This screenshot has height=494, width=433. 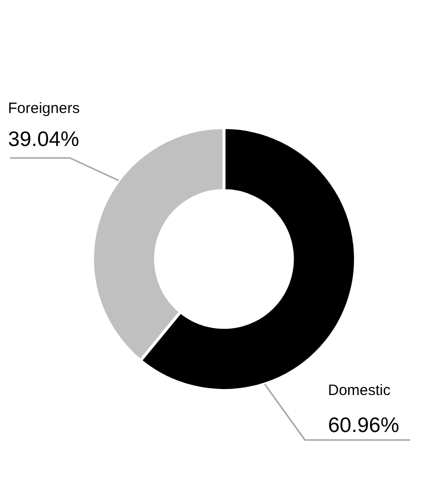 I want to click on data-label: 39.04%, so click(x=44, y=139).